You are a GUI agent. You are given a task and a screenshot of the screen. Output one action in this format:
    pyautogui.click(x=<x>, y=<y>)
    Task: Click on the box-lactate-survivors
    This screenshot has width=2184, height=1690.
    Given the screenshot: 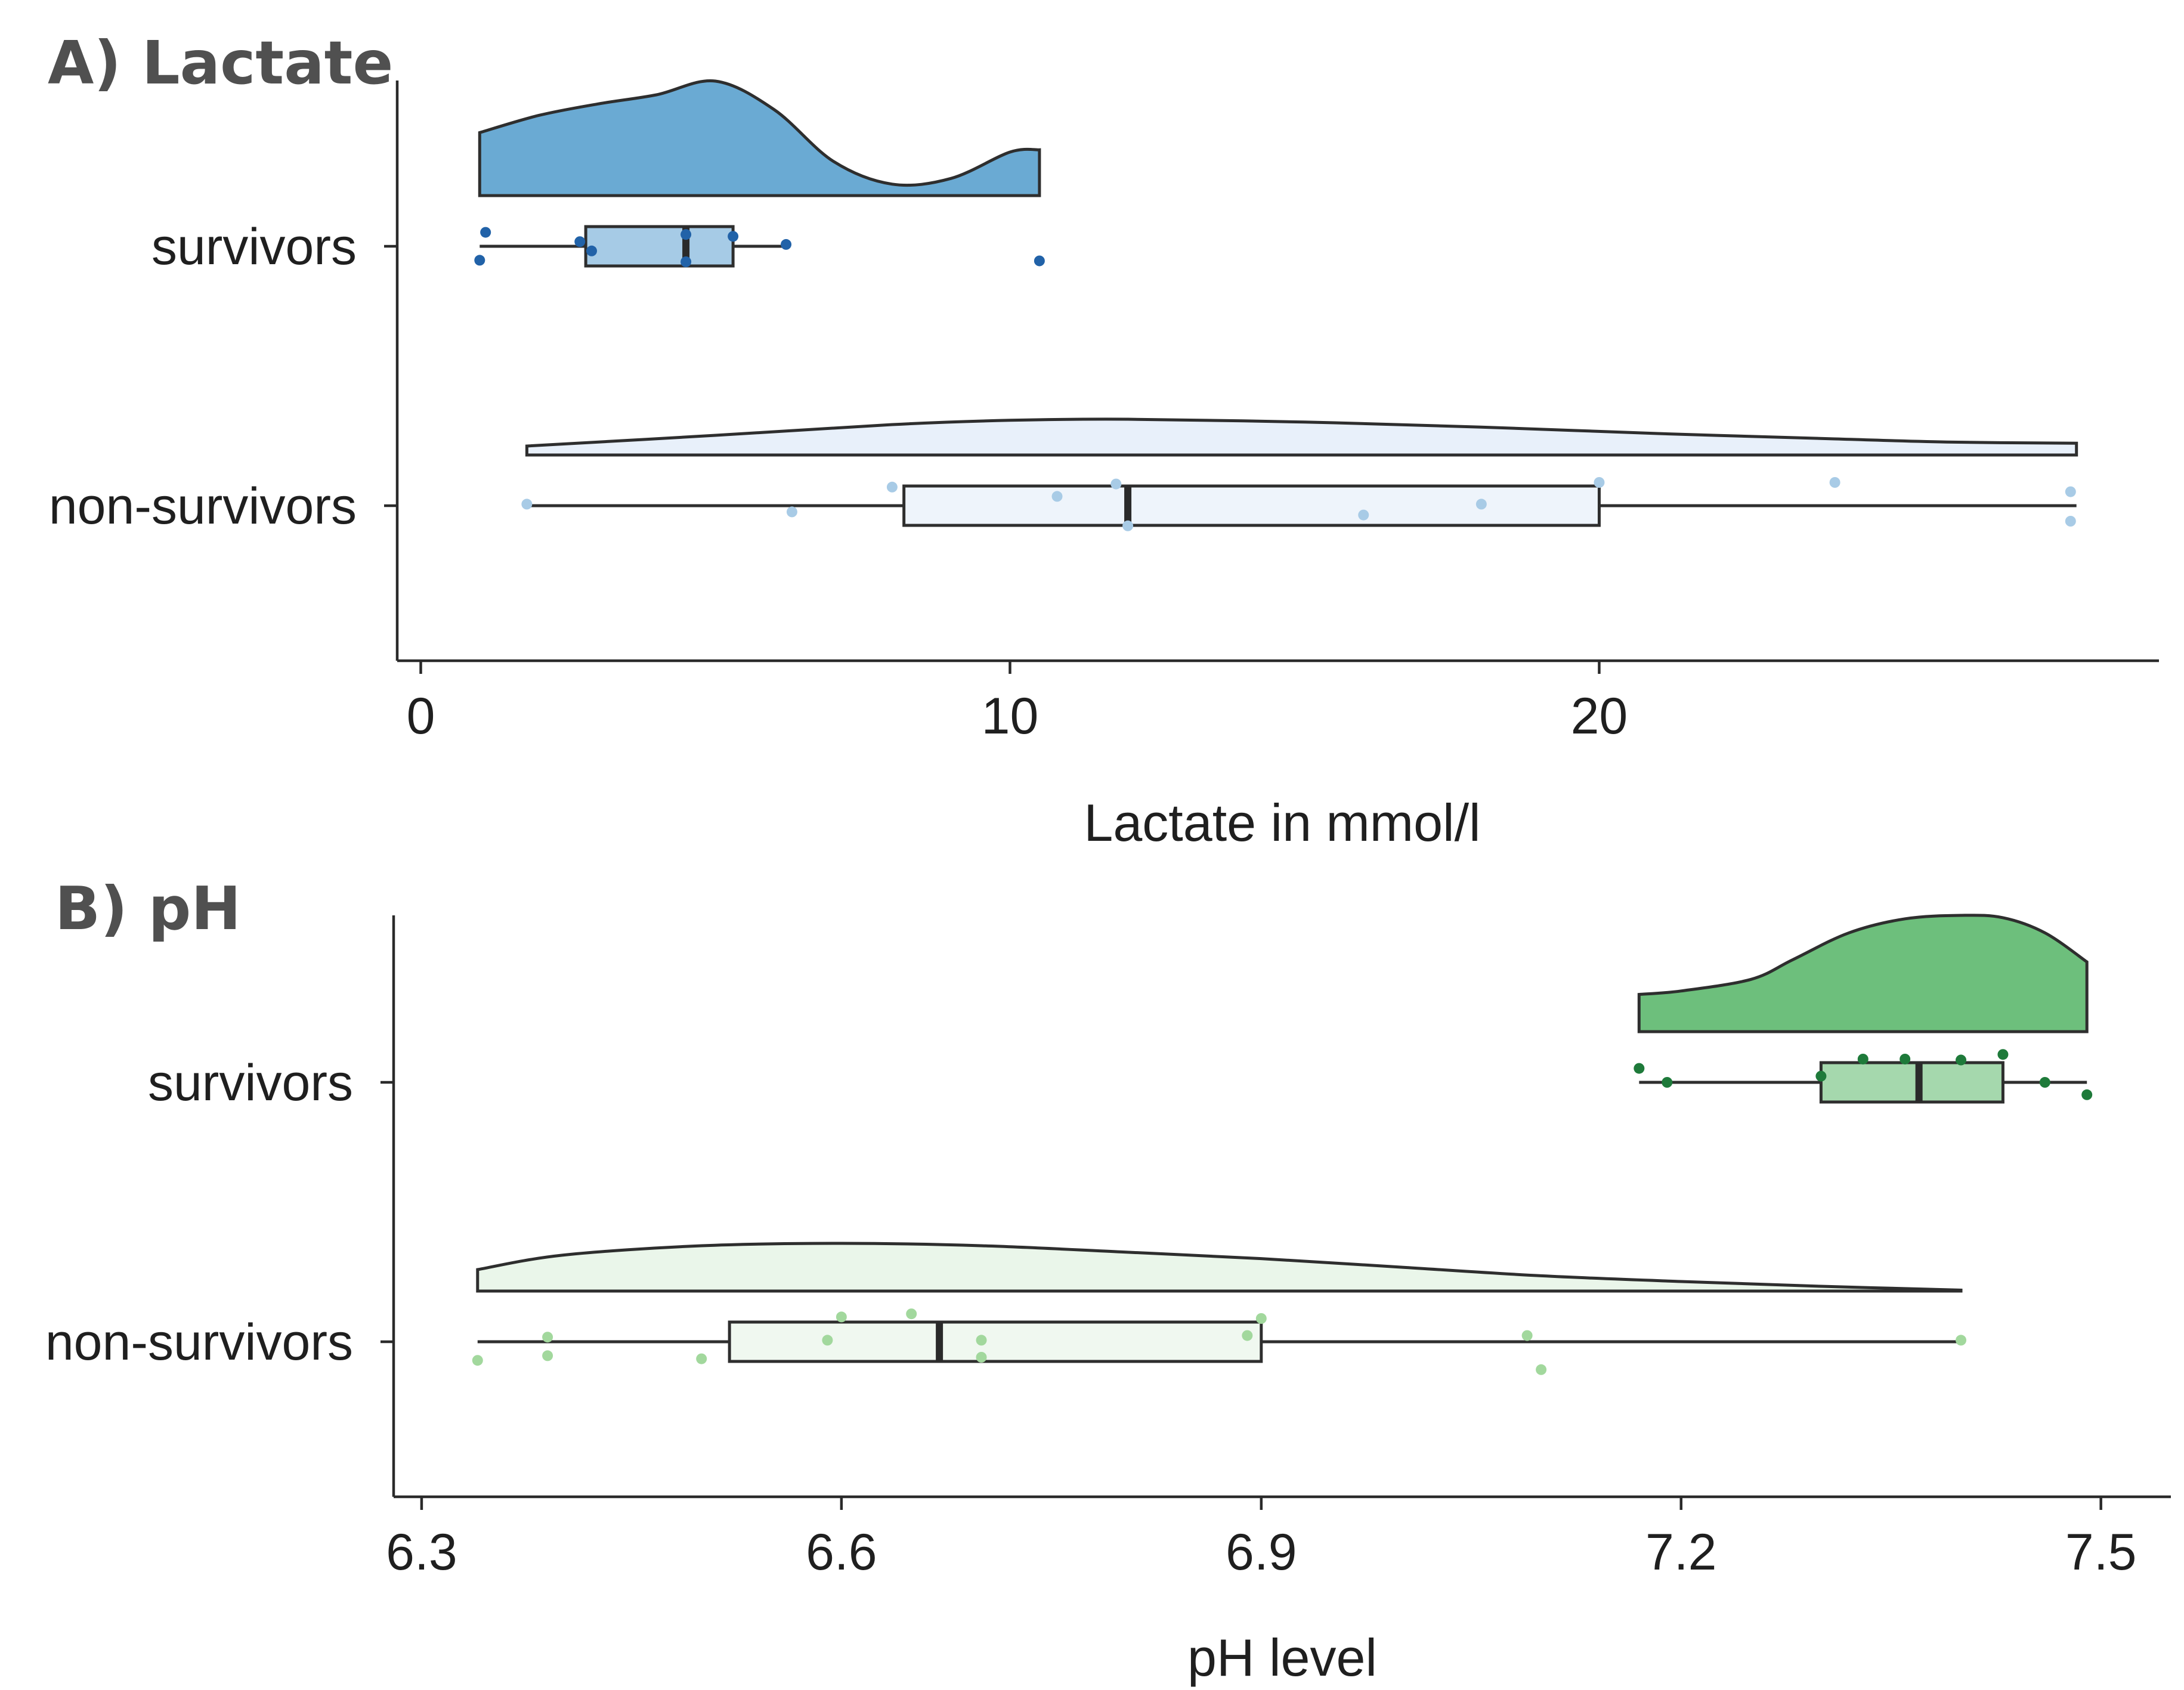 What is the action you would take?
    pyautogui.click(x=659, y=246)
    